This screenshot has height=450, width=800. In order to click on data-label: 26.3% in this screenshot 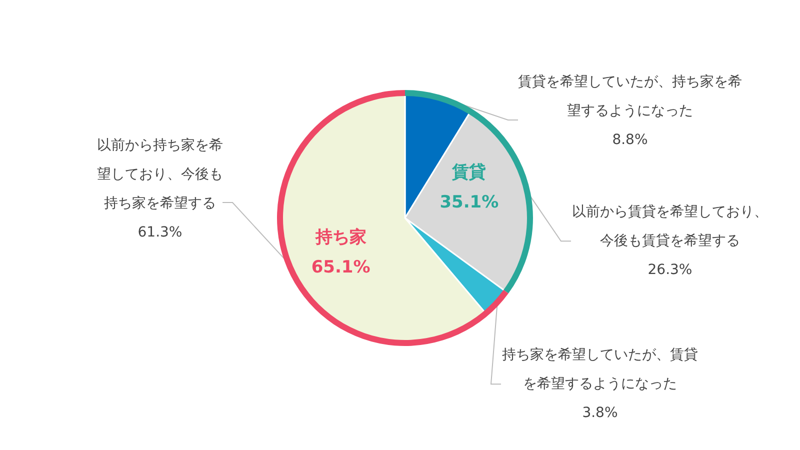, I will do `click(670, 270)`.